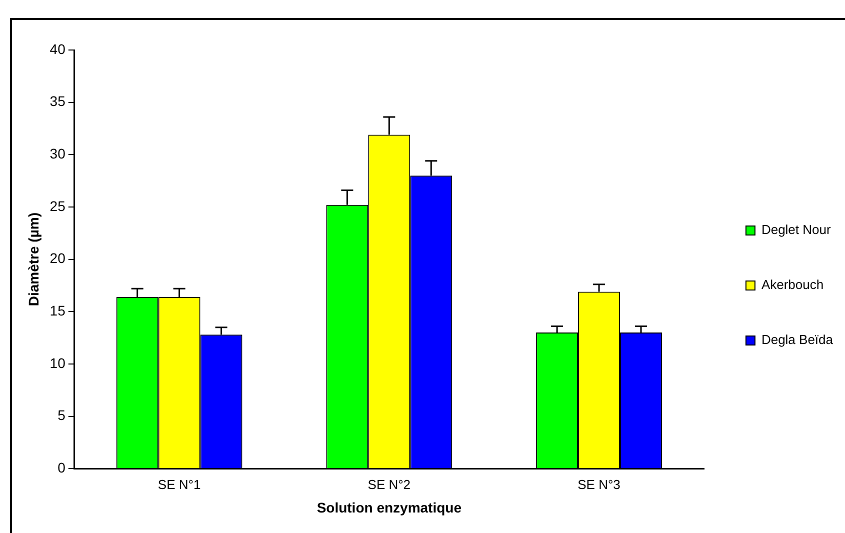 This screenshot has height=533, width=845. What do you see at coordinates (792, 284) in the screenshot?
I see `legend-label: Akerbouch` at bounding box center [792, 284].